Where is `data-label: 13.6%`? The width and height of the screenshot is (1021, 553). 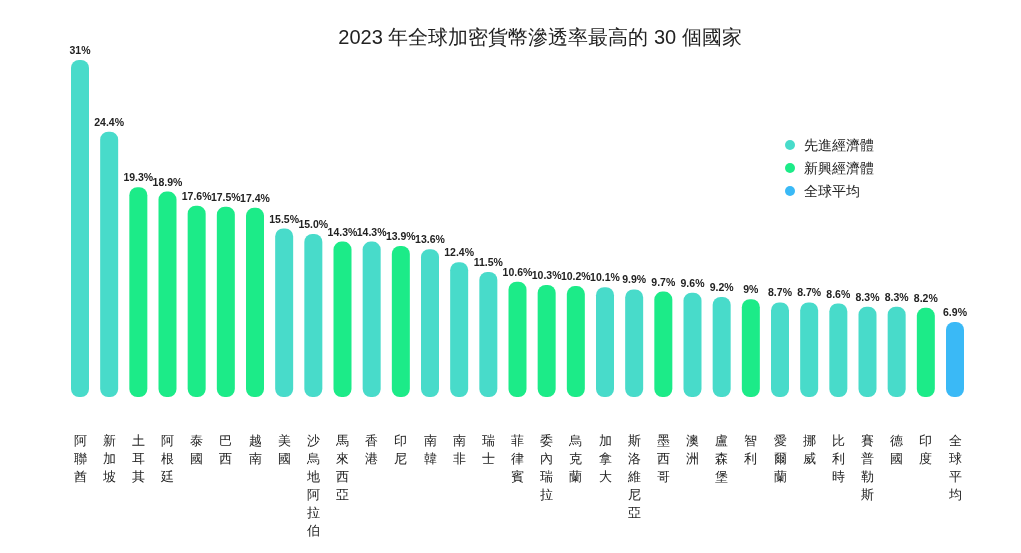 data-label: 13.6% is located at coordinates (430, 239).